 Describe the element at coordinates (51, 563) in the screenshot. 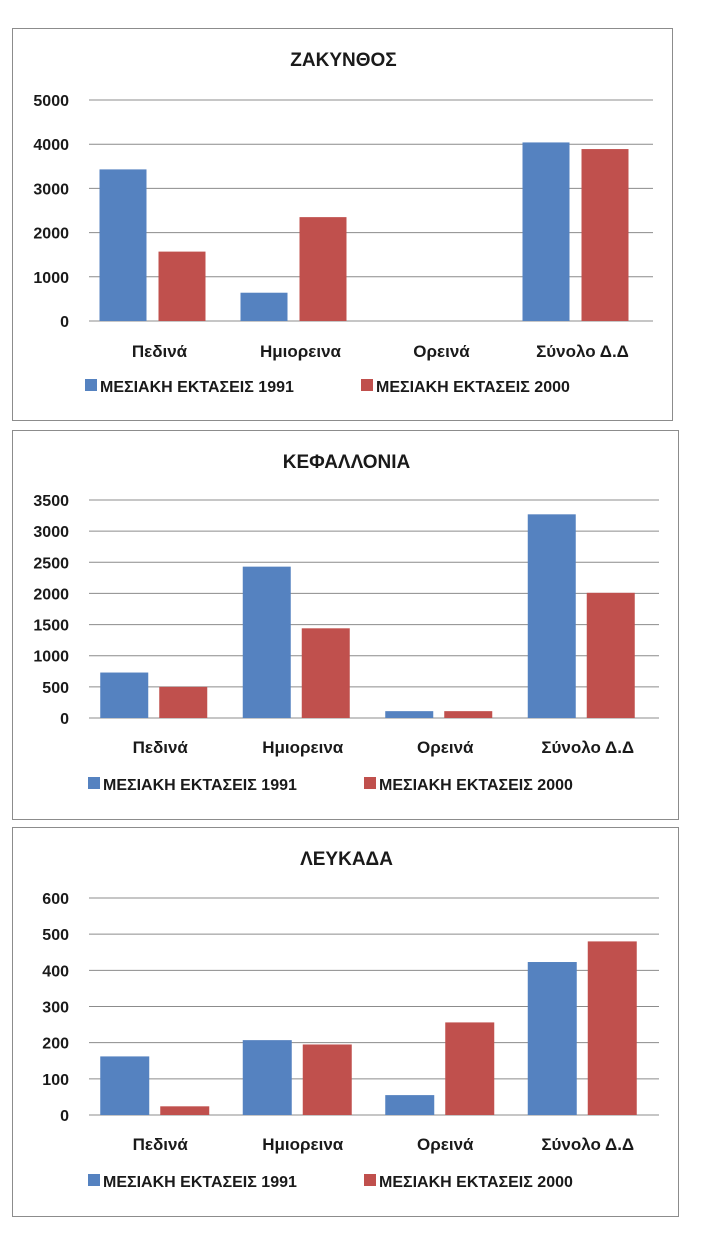

I see `y-tick-label: 2500` at that location.